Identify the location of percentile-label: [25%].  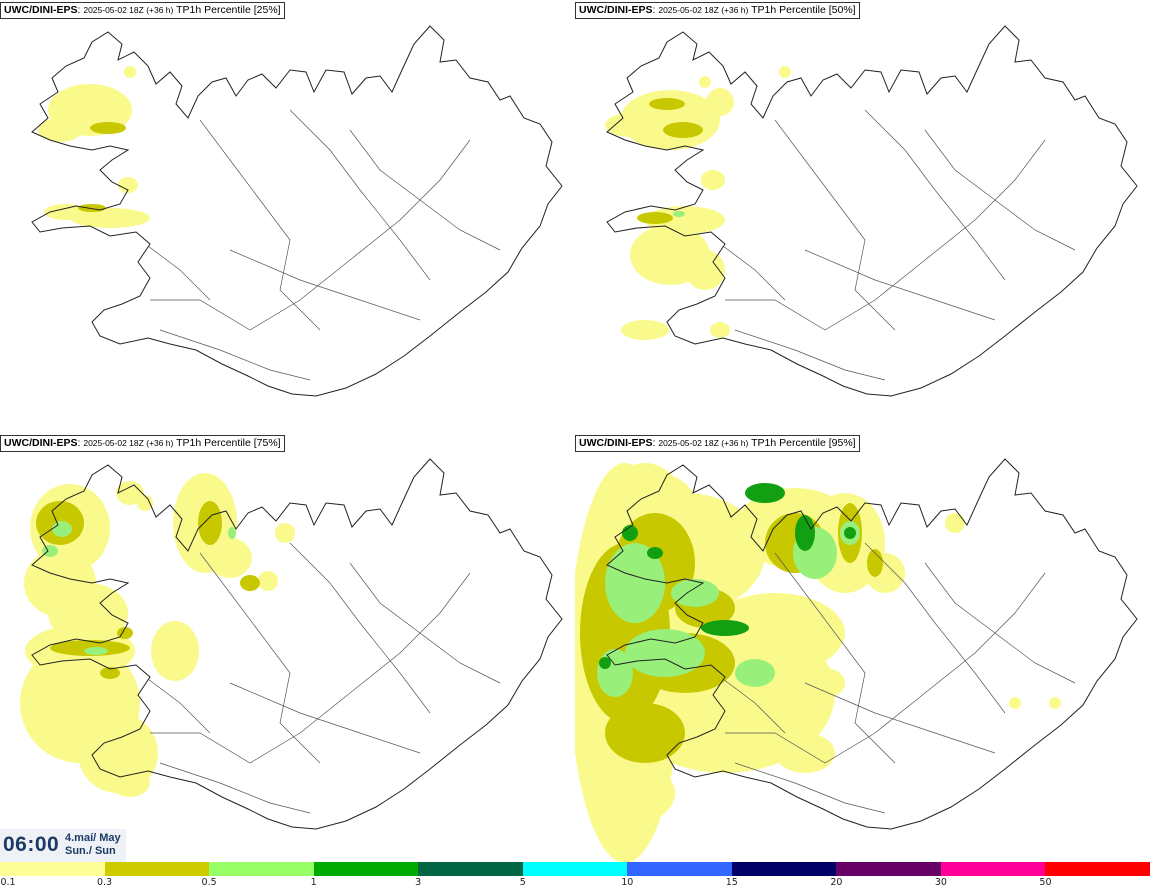
(267, 10).